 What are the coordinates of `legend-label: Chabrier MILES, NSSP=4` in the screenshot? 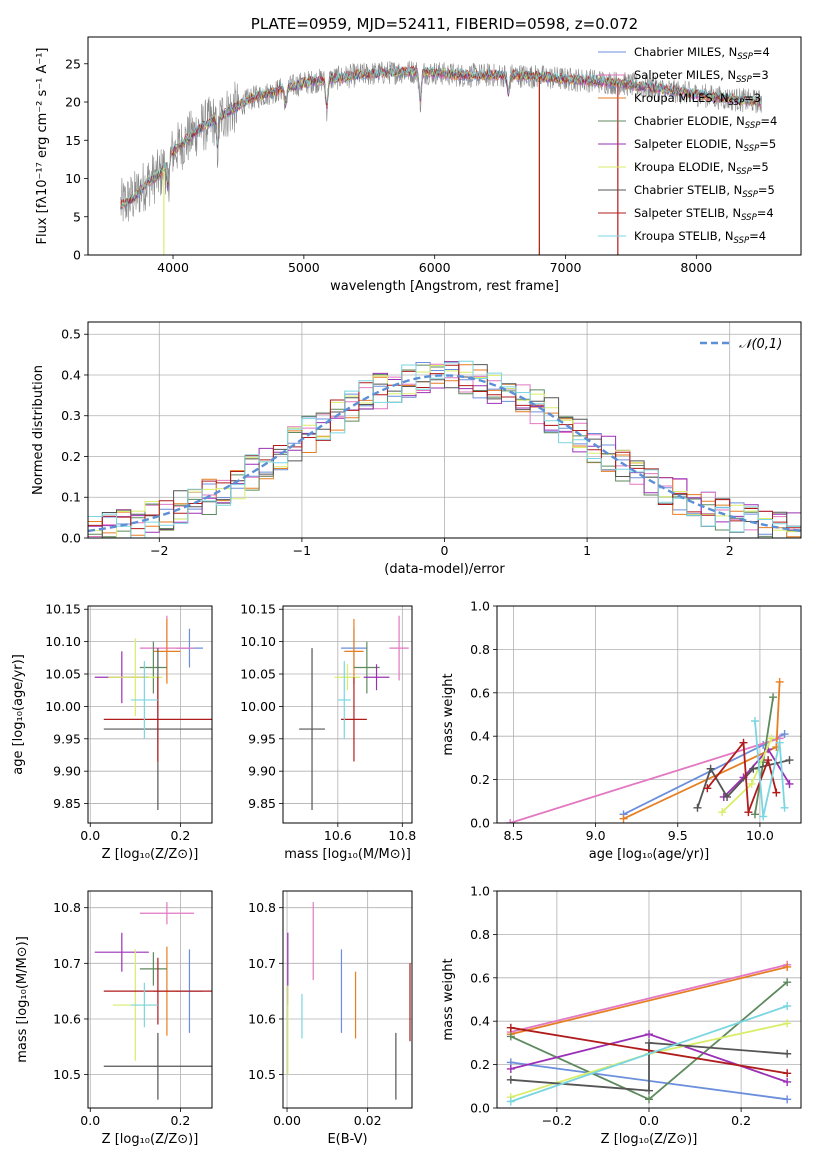 It's located at (702, 53).